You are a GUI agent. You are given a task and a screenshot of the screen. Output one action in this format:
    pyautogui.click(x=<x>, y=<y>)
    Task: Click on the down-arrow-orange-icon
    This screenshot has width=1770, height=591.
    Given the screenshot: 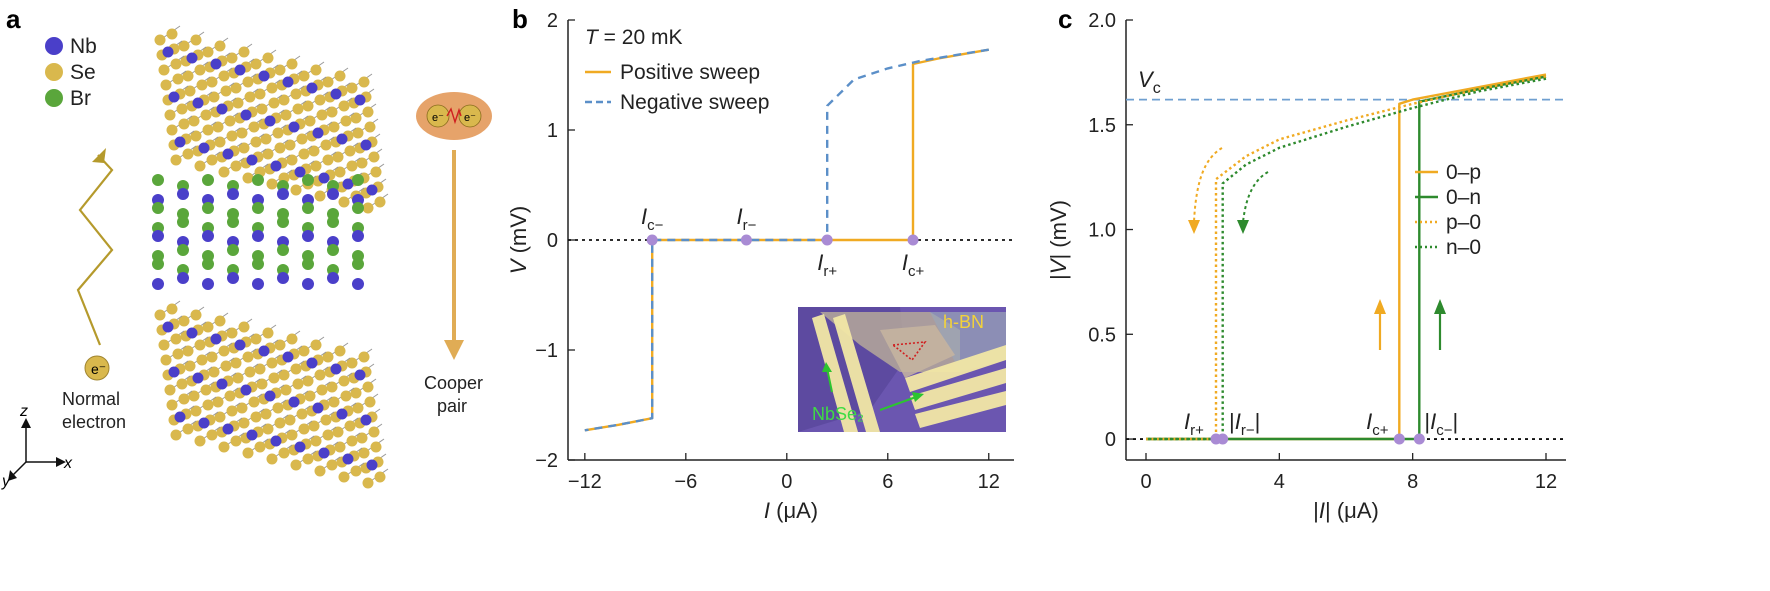 What is the action you would take?
    pyautogui.click(x=1208, y=185)
    